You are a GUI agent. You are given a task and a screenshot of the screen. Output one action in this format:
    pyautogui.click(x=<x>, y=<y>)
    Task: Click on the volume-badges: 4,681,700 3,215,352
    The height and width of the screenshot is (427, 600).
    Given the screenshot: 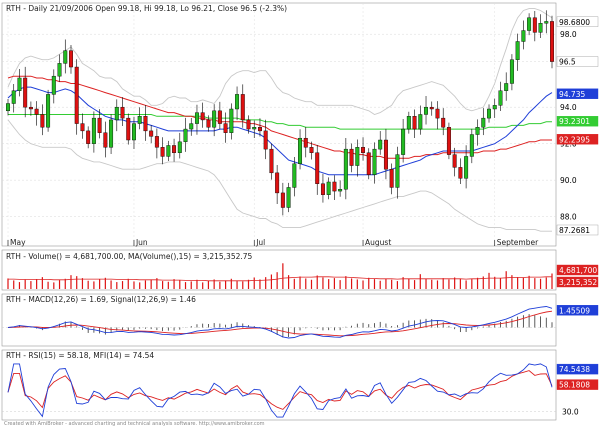 What is the action you would take?
    pyautogui.click(x=577, y=276)
    